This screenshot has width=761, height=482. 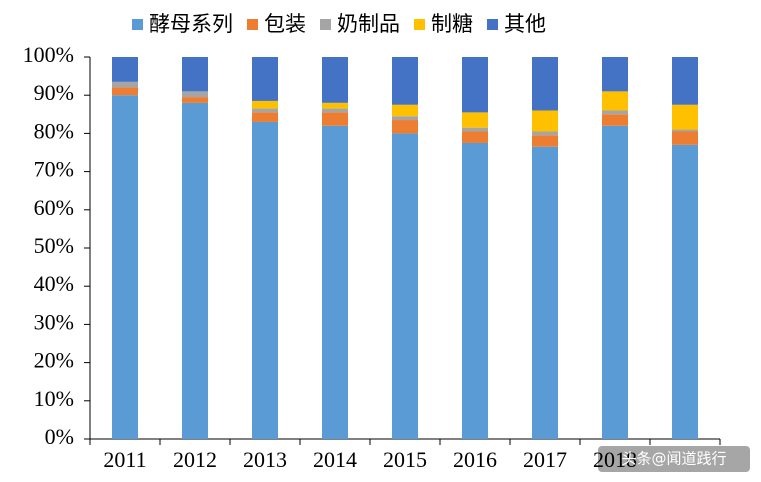 I want to click on y-tick-label: 50%, so click(x=54, y=245).